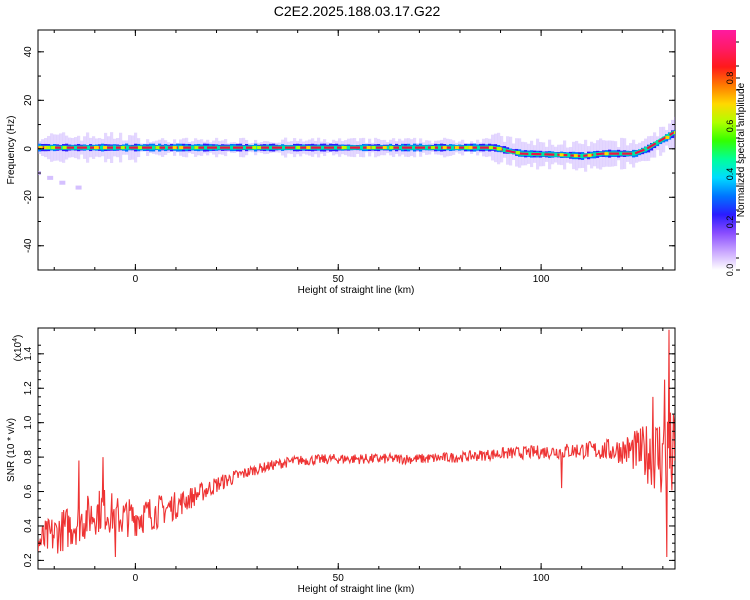 This screenshot has height=600, width=750. I want to click on bottom-x-tick-label: 0, so click(136, 578).